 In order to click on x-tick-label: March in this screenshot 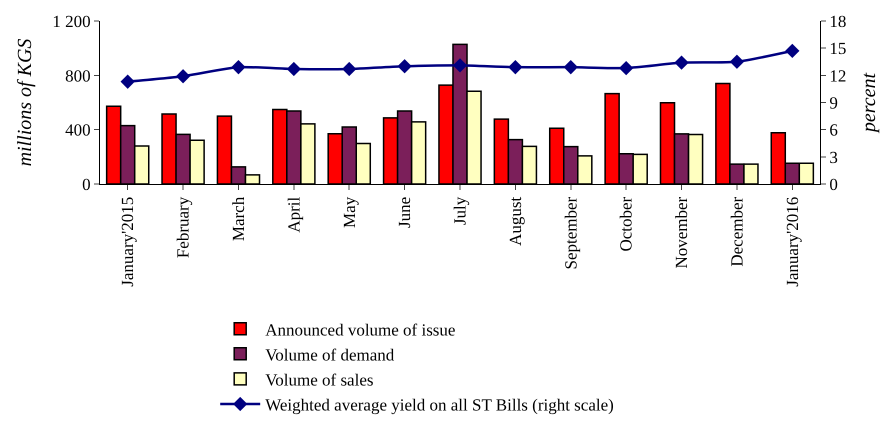, I will do `click(238, 219)`.